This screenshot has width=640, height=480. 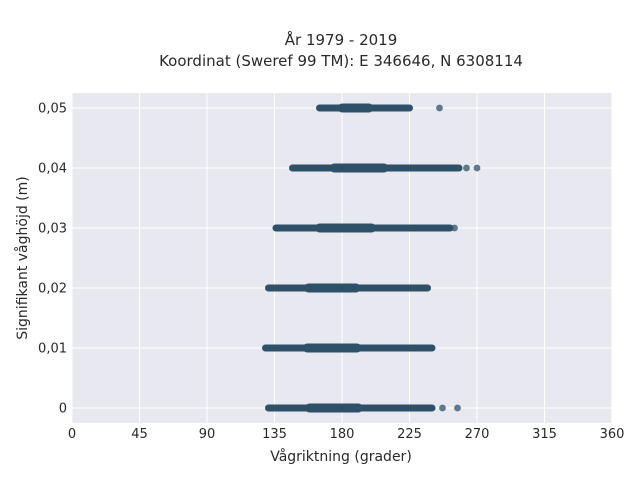 I want to click on y-tick-label: 0,04, so click(x=52, y=169).